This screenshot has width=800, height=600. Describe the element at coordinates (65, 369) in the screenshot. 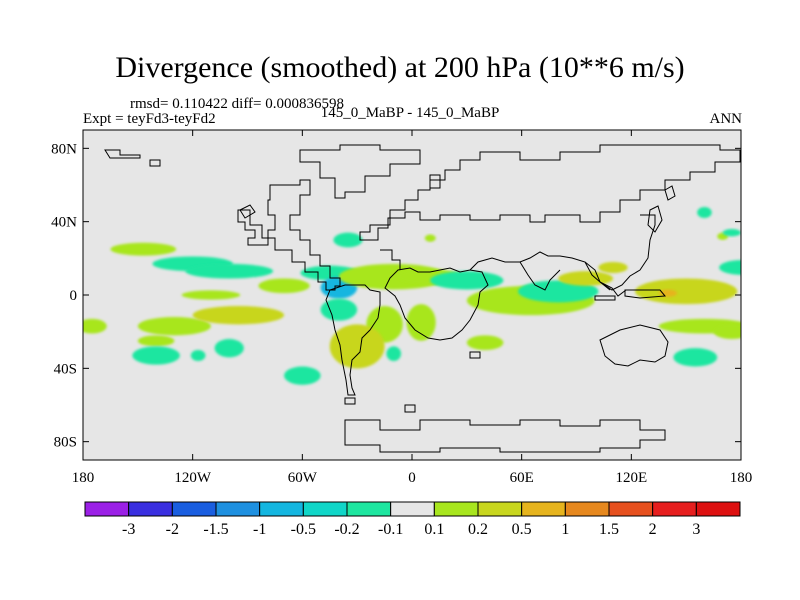

I see `y-tick-label: 40S` at that location.